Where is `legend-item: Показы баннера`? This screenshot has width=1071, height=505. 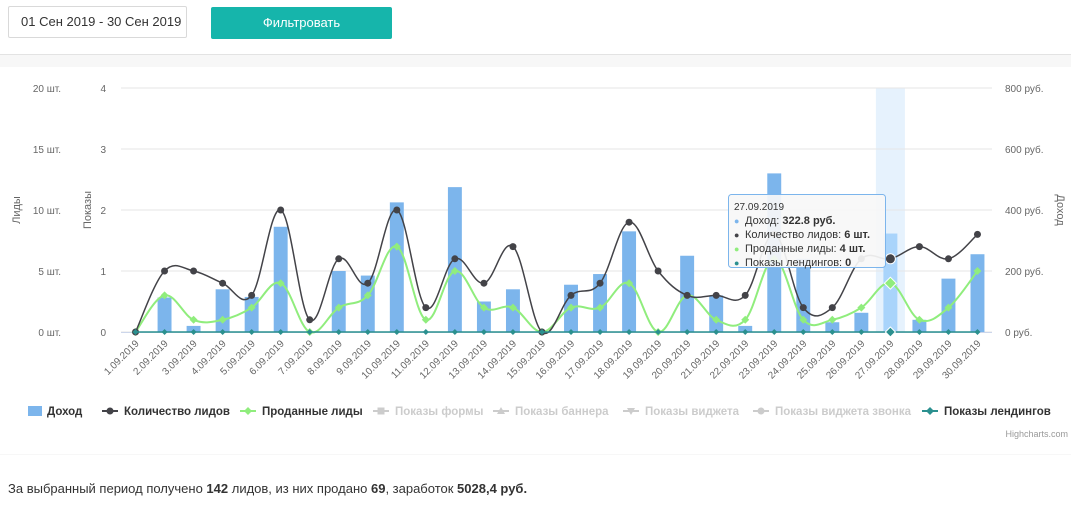
legend-item: Показы баннера is located at coordinates (551, 412).